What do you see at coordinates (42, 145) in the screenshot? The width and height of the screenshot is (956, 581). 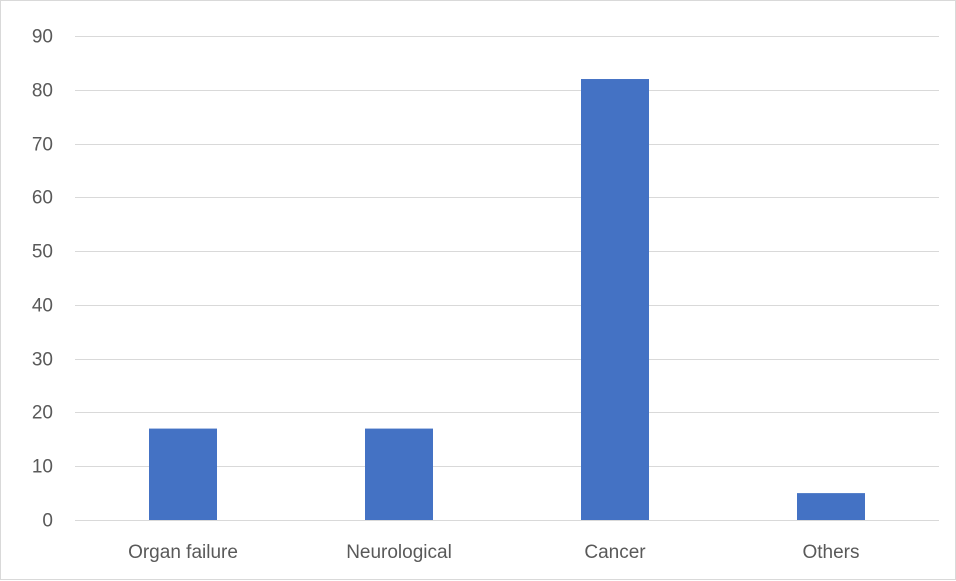 I see `y-tick-label: 70` at bounding box center [42, 145].